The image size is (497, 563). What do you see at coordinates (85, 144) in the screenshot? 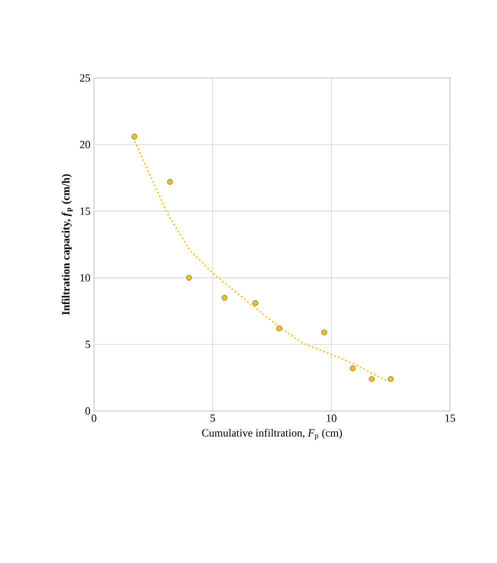
I see `y-tick-label: 20` at bounding box center [85, 144].